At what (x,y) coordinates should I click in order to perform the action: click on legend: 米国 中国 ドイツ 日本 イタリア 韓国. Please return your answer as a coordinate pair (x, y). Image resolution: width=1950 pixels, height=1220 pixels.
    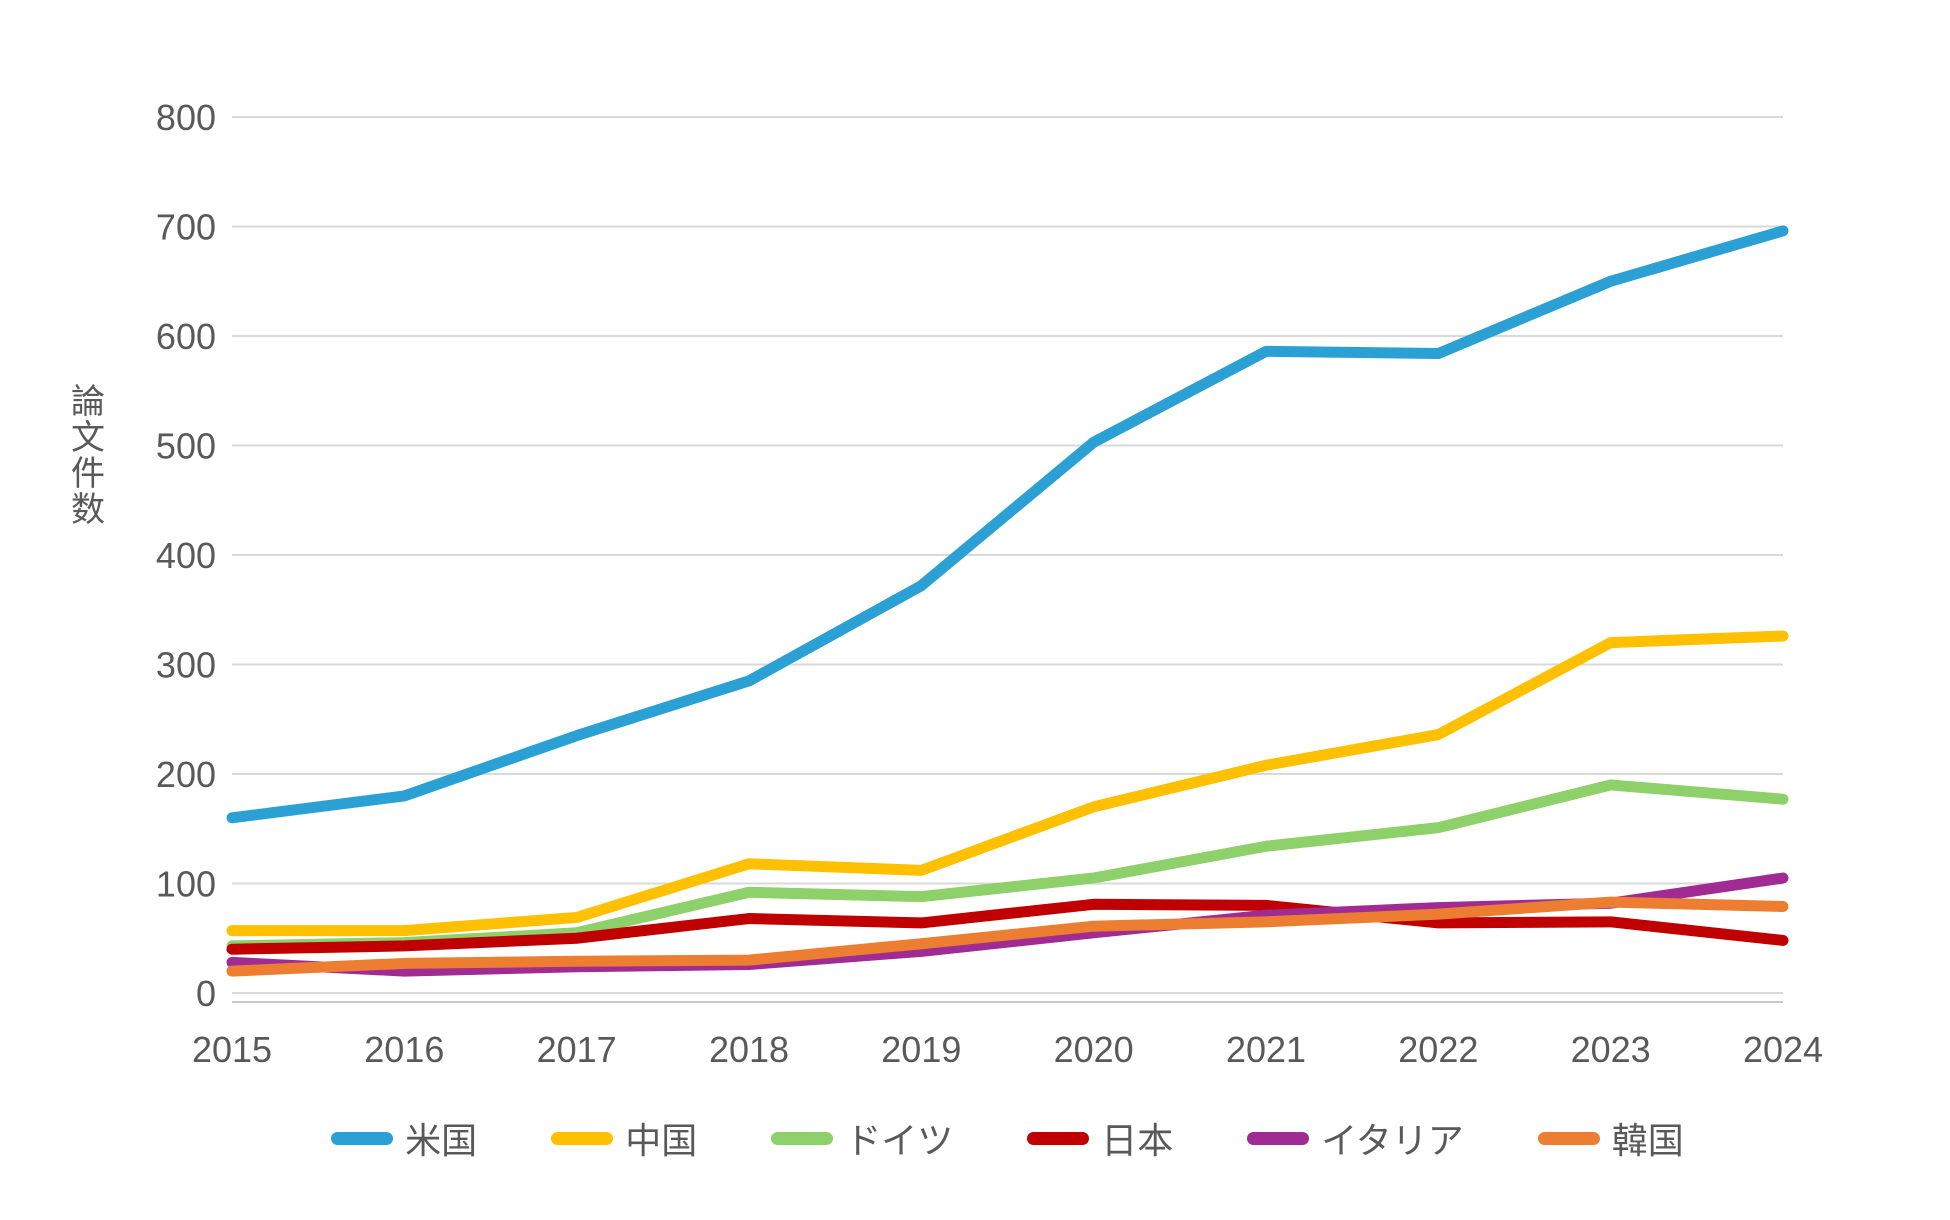
    Looking at the image, I should click on (1007, 1138).